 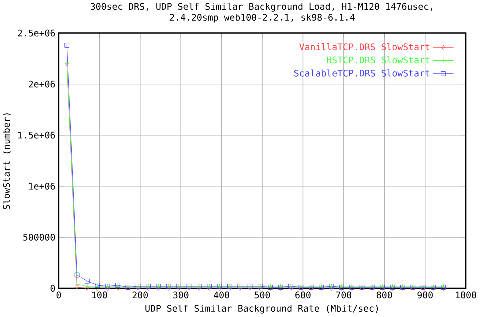 I want to click on y-axis-title: SlowStart (number), so click(x=7, y=162).